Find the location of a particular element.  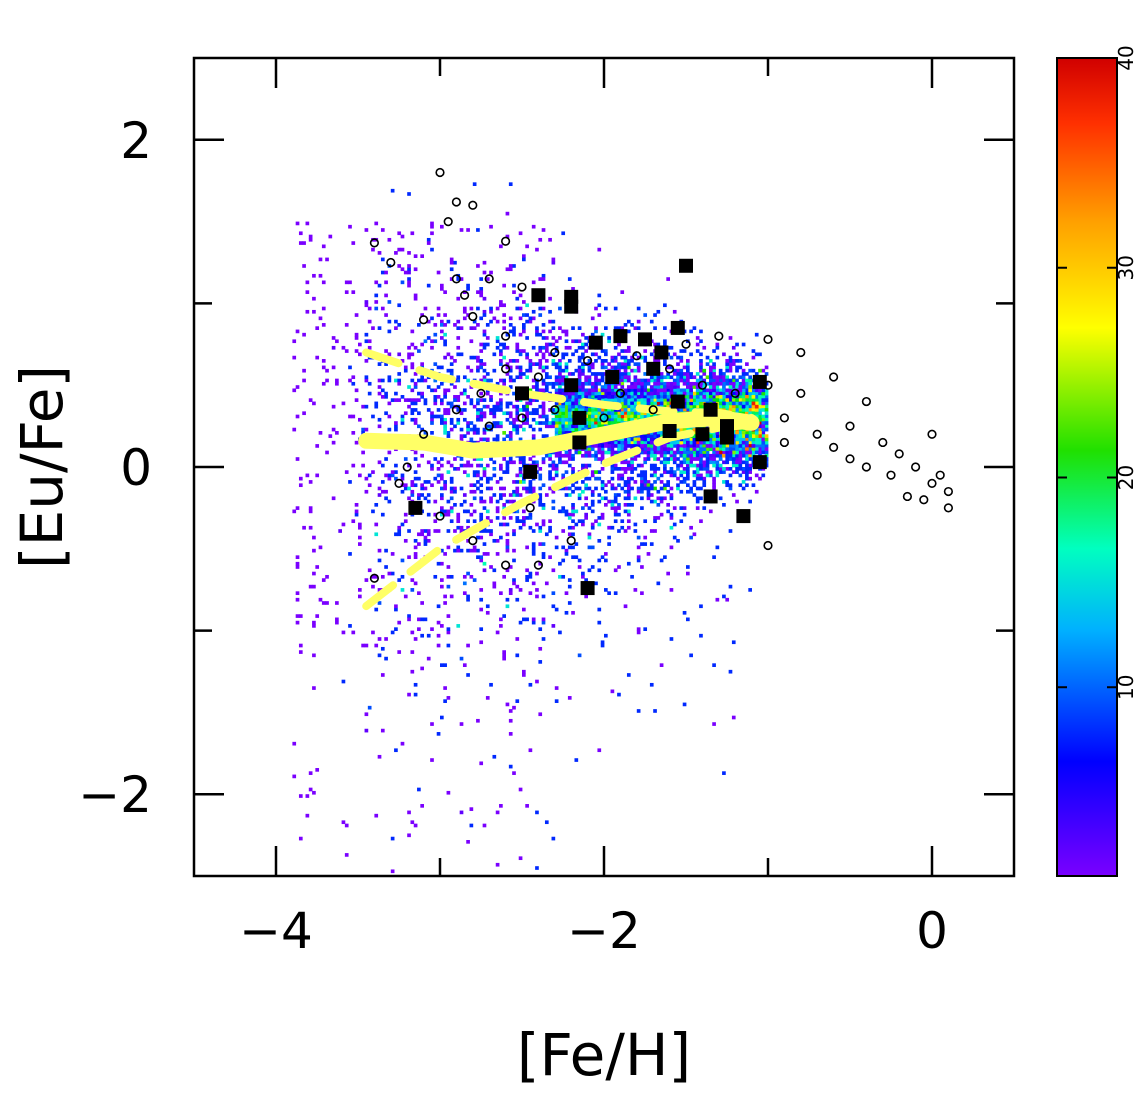

star-open-circle is located at coordinates (506, 241).